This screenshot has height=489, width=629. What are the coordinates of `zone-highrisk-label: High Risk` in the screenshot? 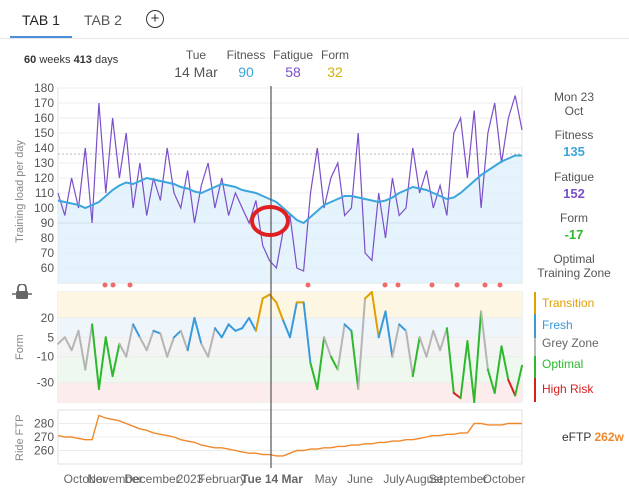 It's located at (568, 389).